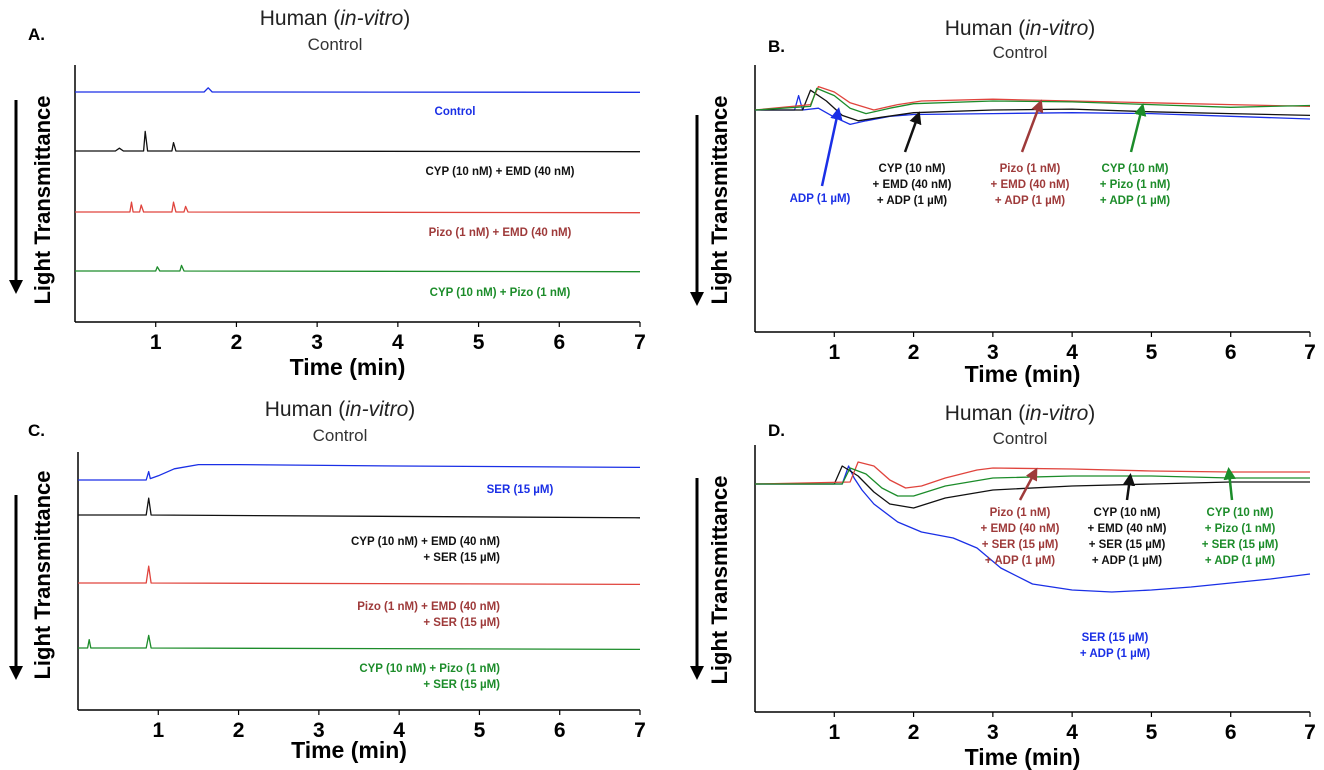 This screenshot has width=1324, height=770. What do you see at coordinates (820, 199) in the screenshot?
I see `series-label-line: ADP (1 µM)` at bounding box center [820, 199].